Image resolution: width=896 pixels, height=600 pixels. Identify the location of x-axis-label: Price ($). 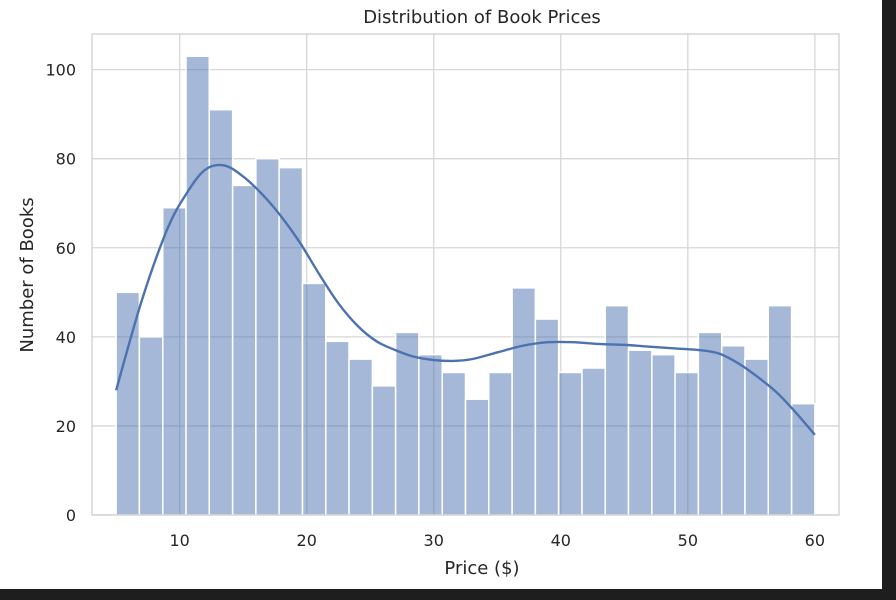
(481, 568).